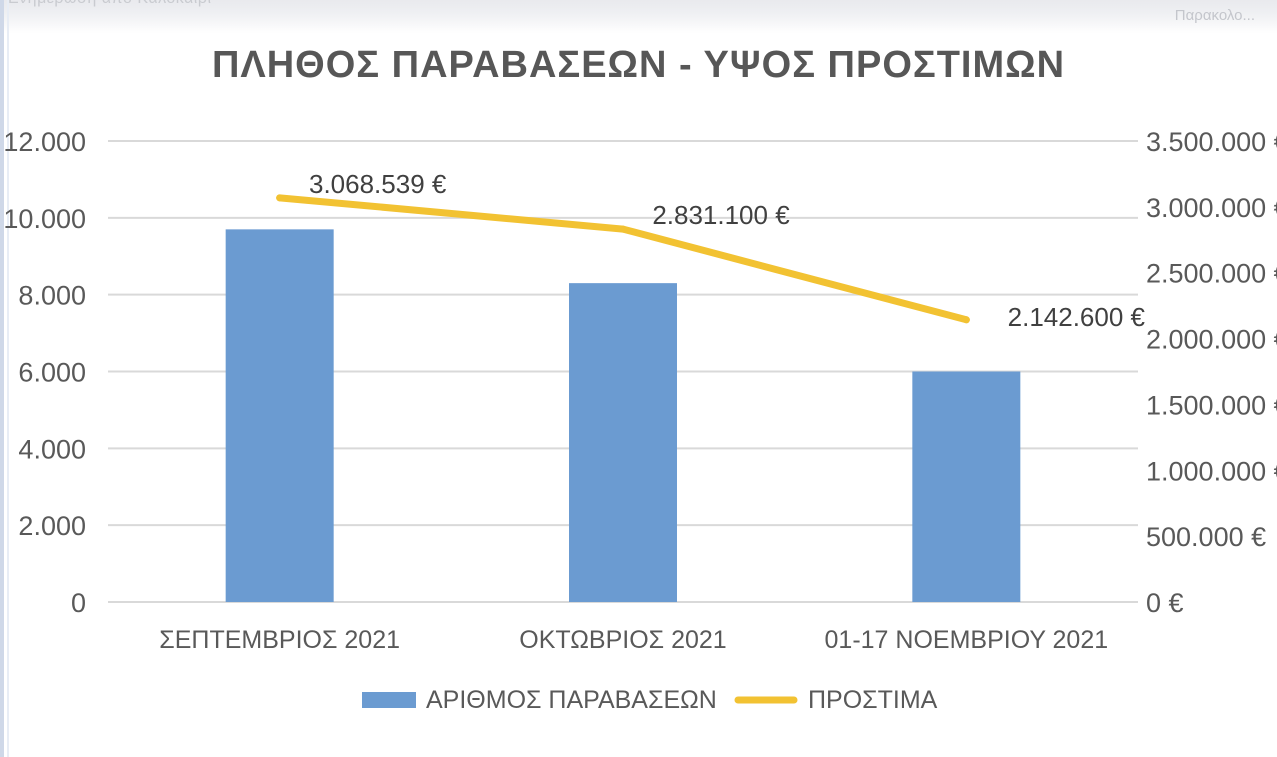  What do you see at coordinates (2, 378) in the screenshot?
I see `frame-edge` at bounding box center [2, 378].